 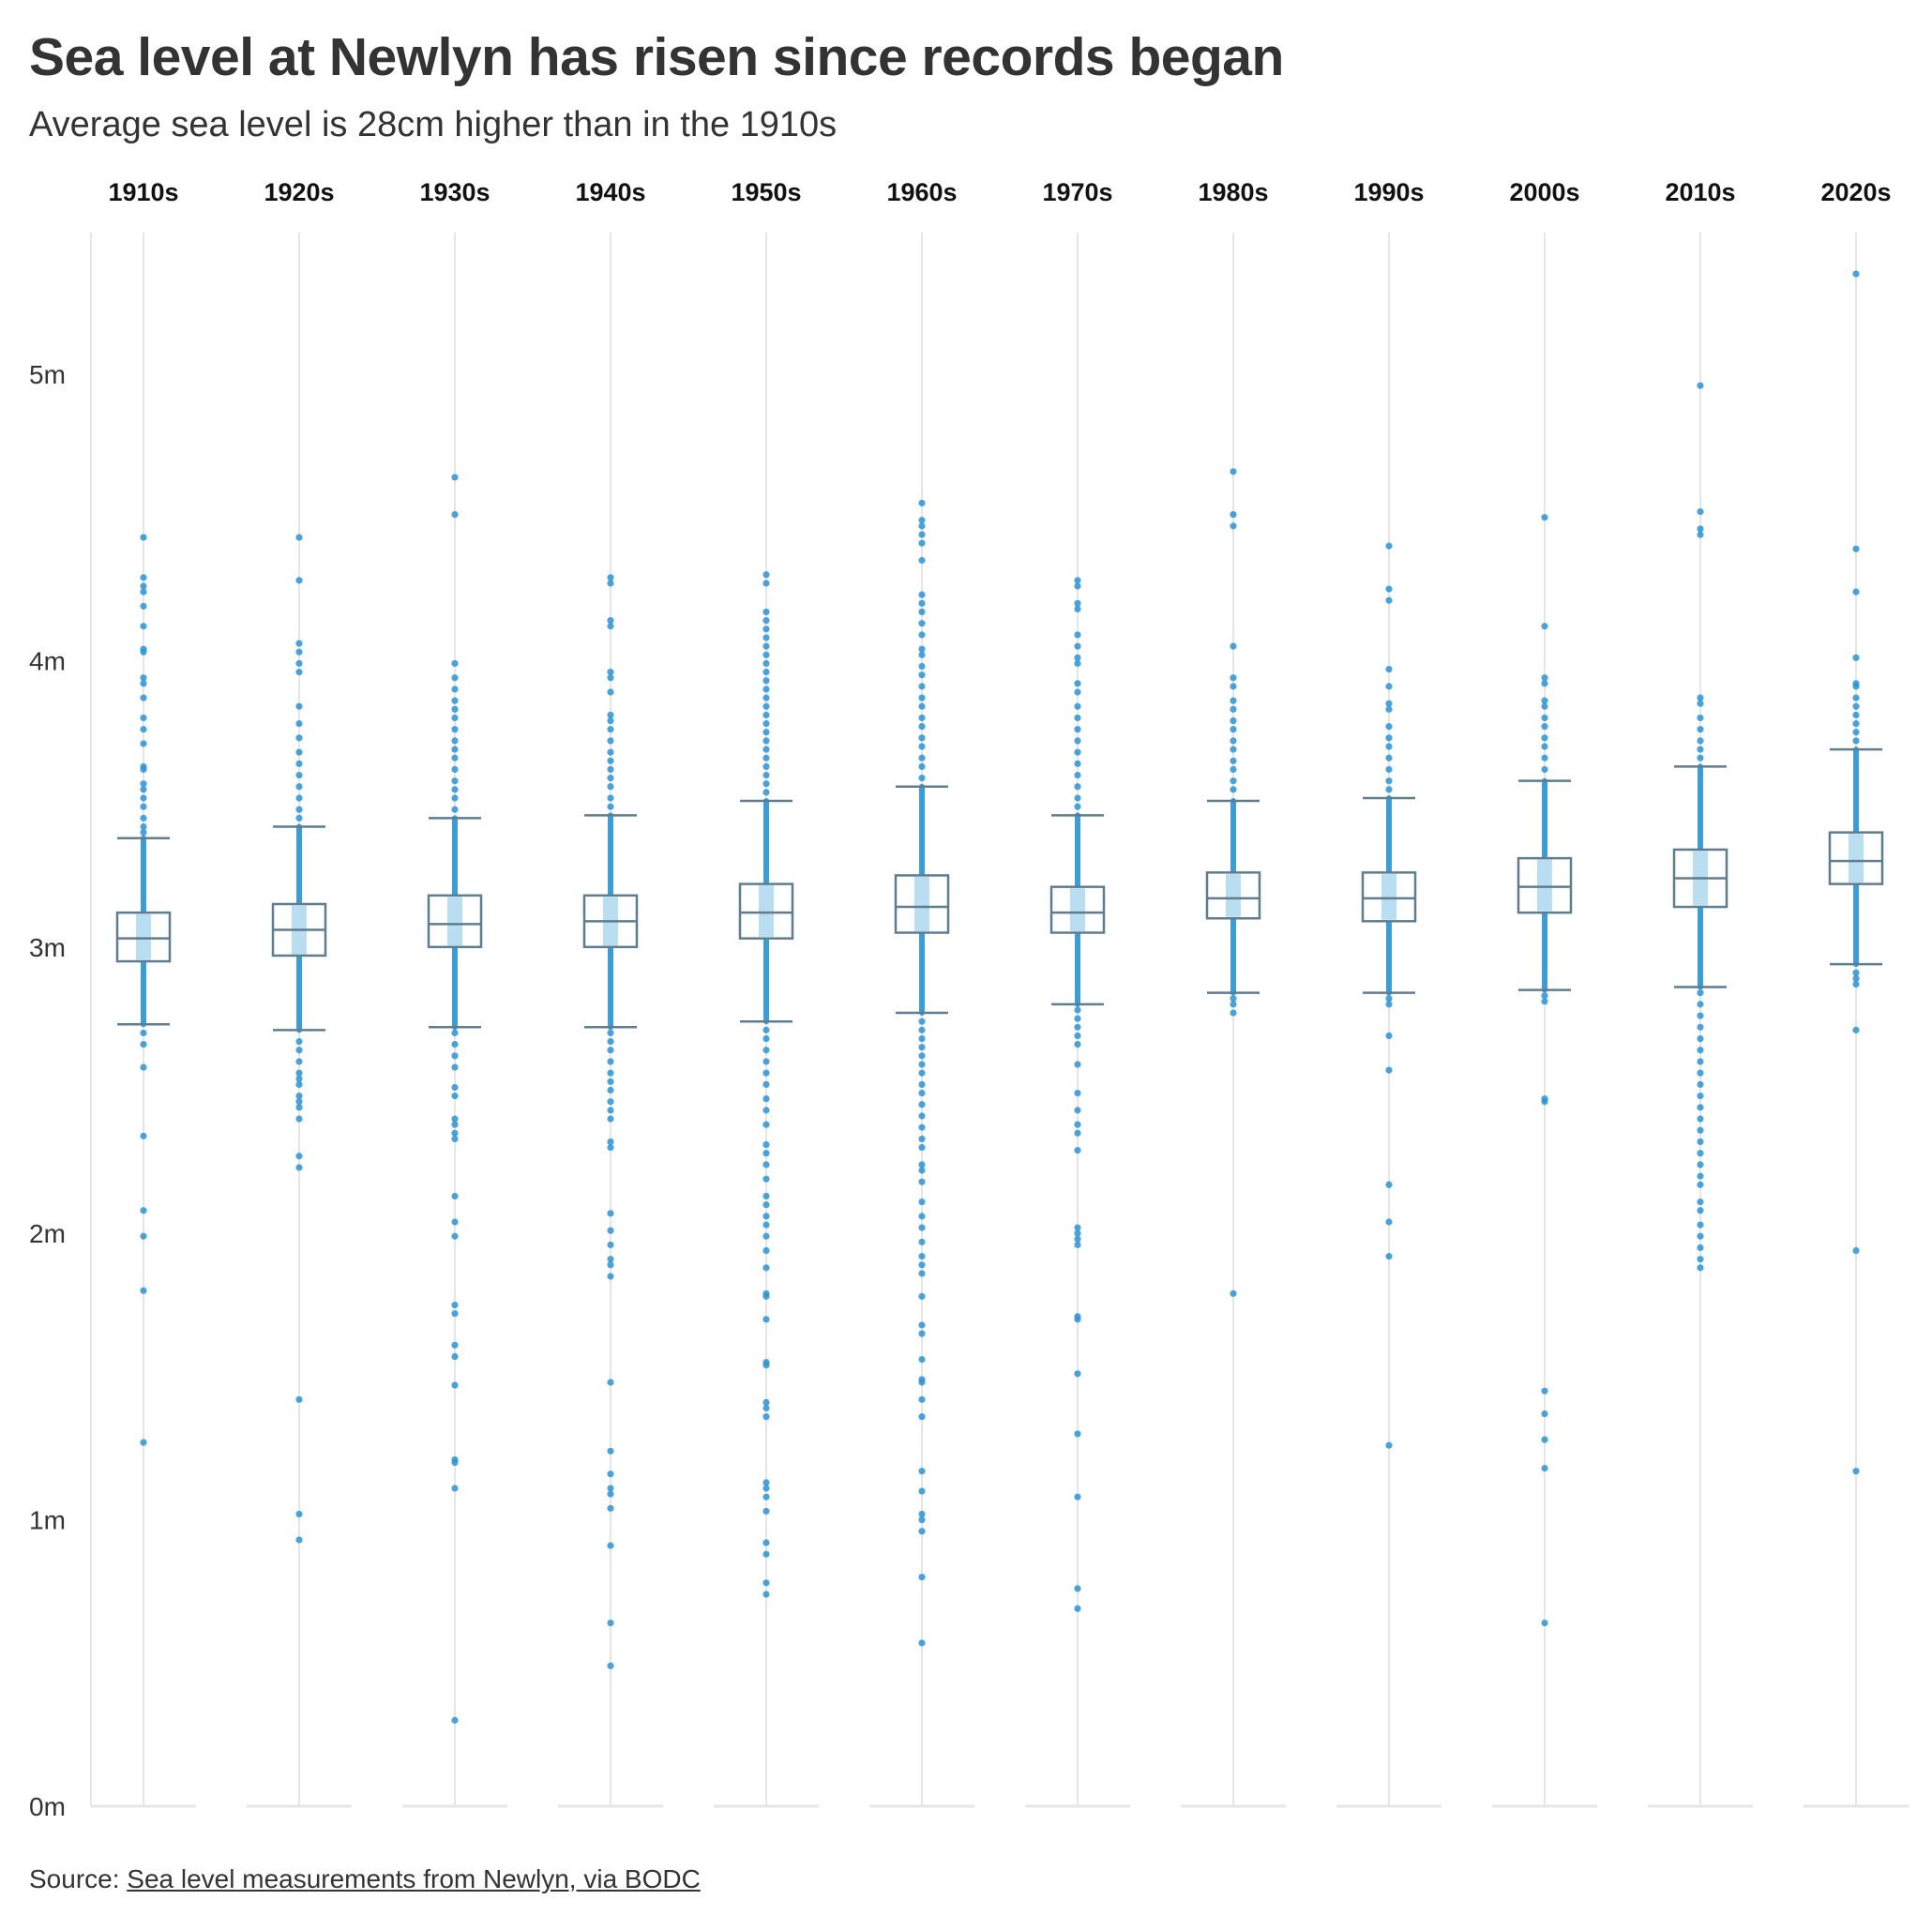 What do you see at coordinates (47, 1806) in the screenshot?
I see `y-tick-label: 0m` at bounding box center [47, 1806].